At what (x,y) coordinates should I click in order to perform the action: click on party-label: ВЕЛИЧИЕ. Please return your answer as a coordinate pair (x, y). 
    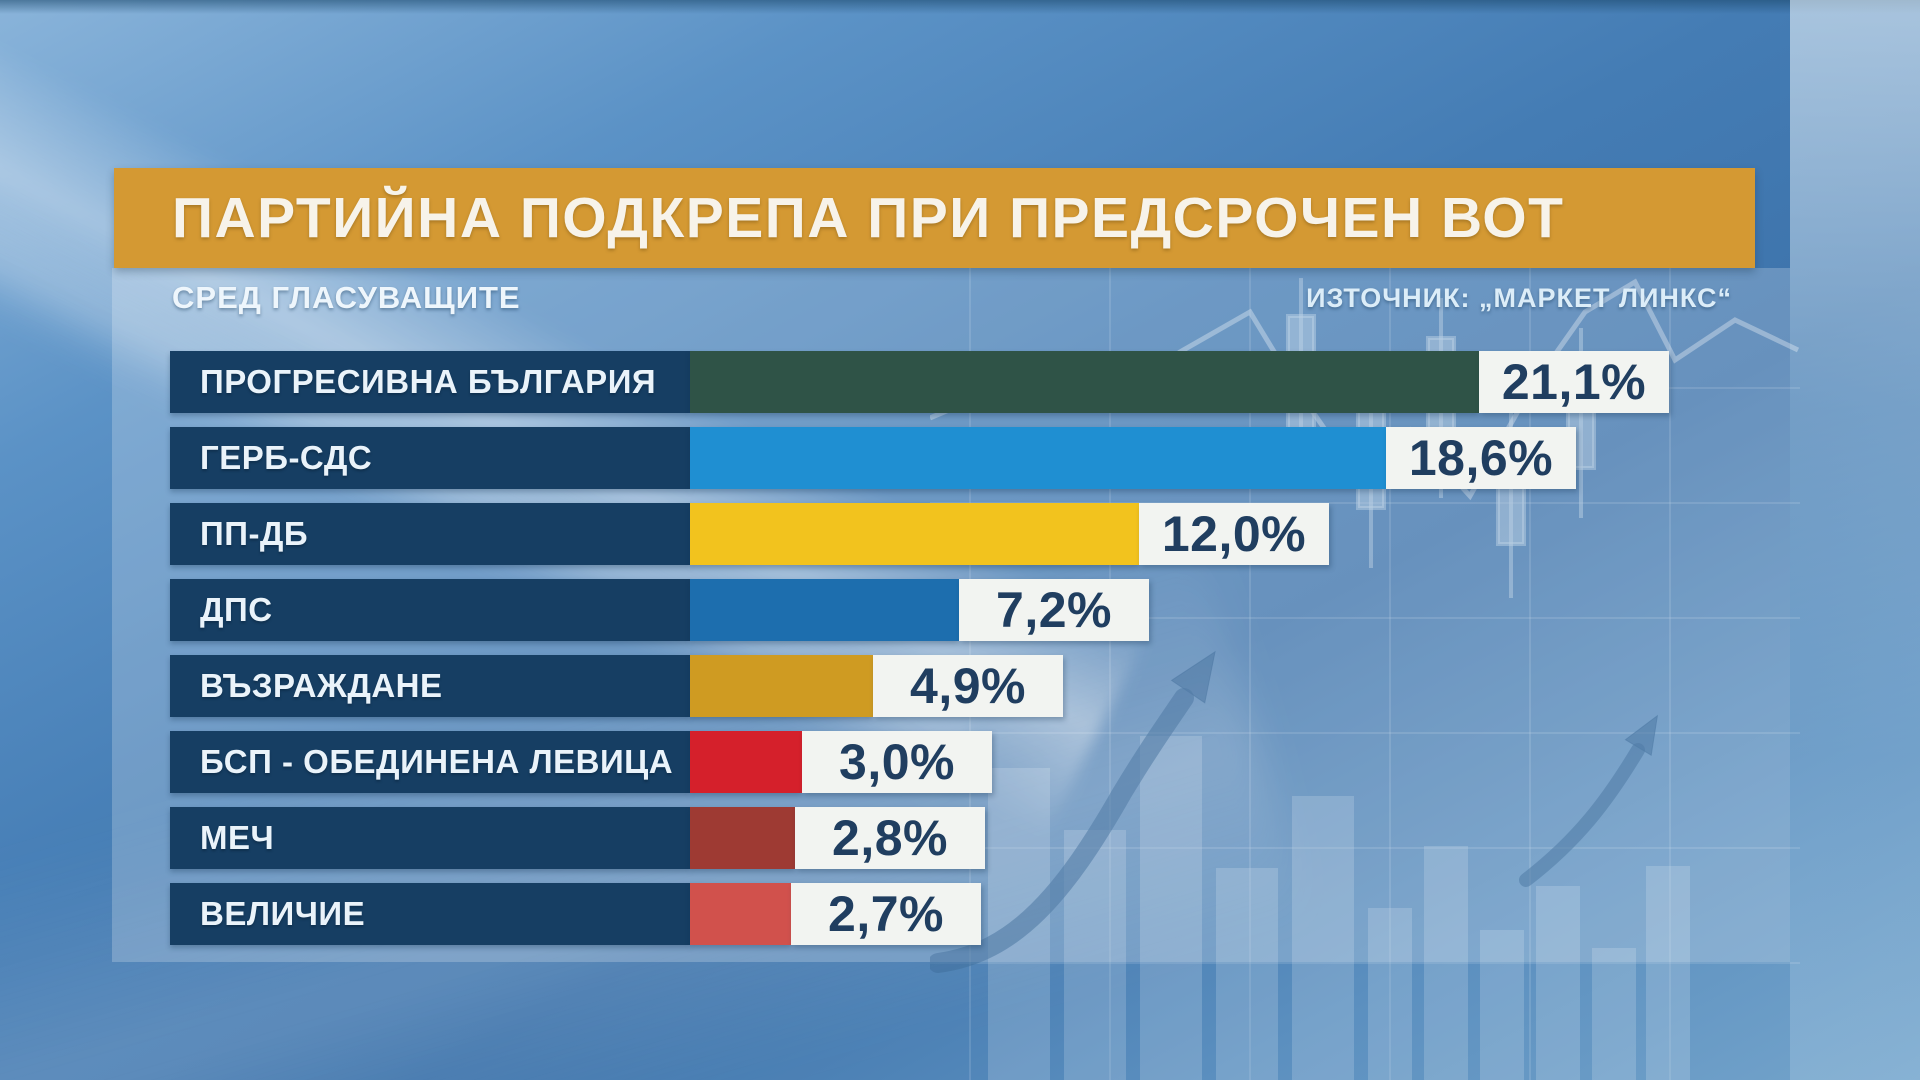
    Looking at the image, I should click on (283, 913).